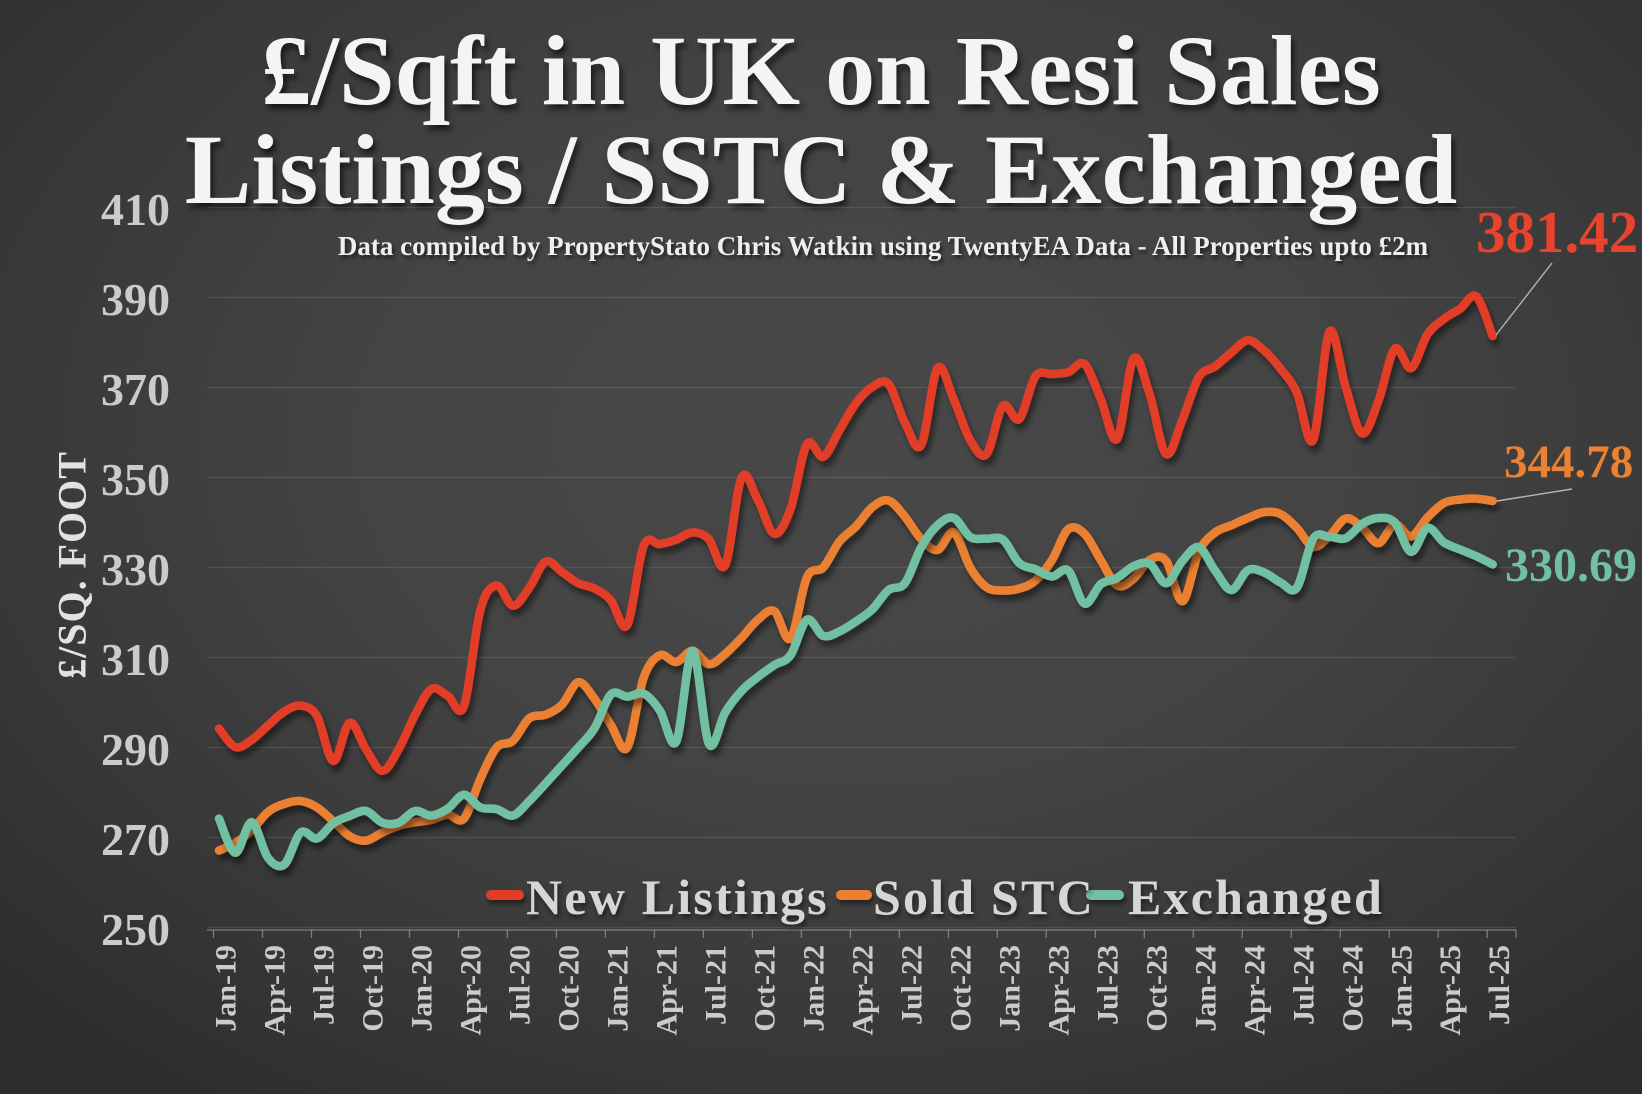 The image size is (1642, 1094). I want to click on svg-text: Jul-21, so click(715, 985).